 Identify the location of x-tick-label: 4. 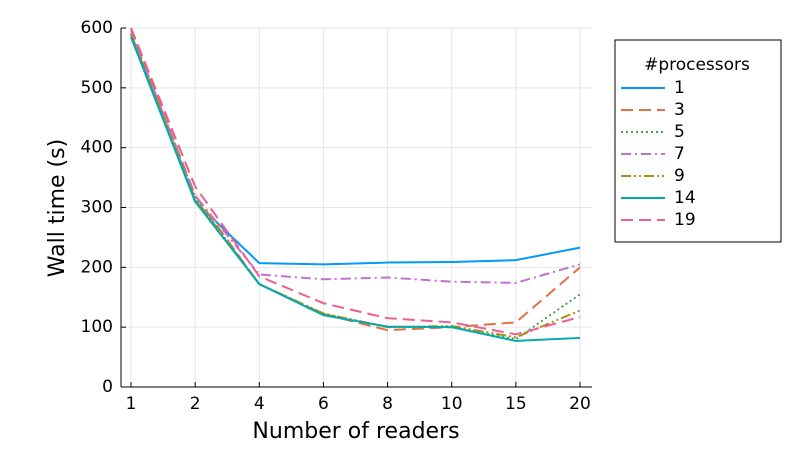
(259, 404).